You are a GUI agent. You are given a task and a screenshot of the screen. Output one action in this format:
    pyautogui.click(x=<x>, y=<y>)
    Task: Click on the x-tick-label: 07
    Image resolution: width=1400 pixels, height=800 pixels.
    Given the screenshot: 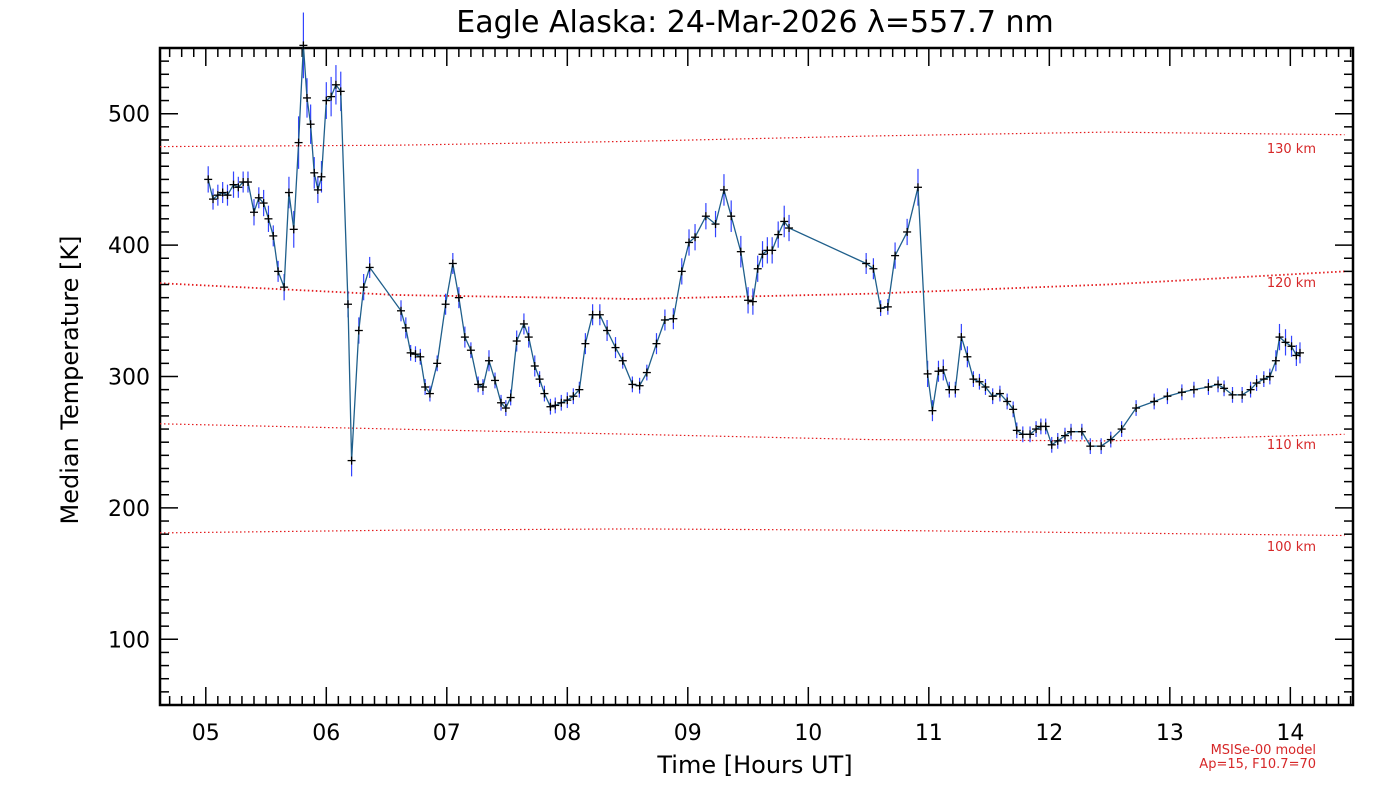 What is the action you would take?
    pyautogui.click(x=447, y=733)
    